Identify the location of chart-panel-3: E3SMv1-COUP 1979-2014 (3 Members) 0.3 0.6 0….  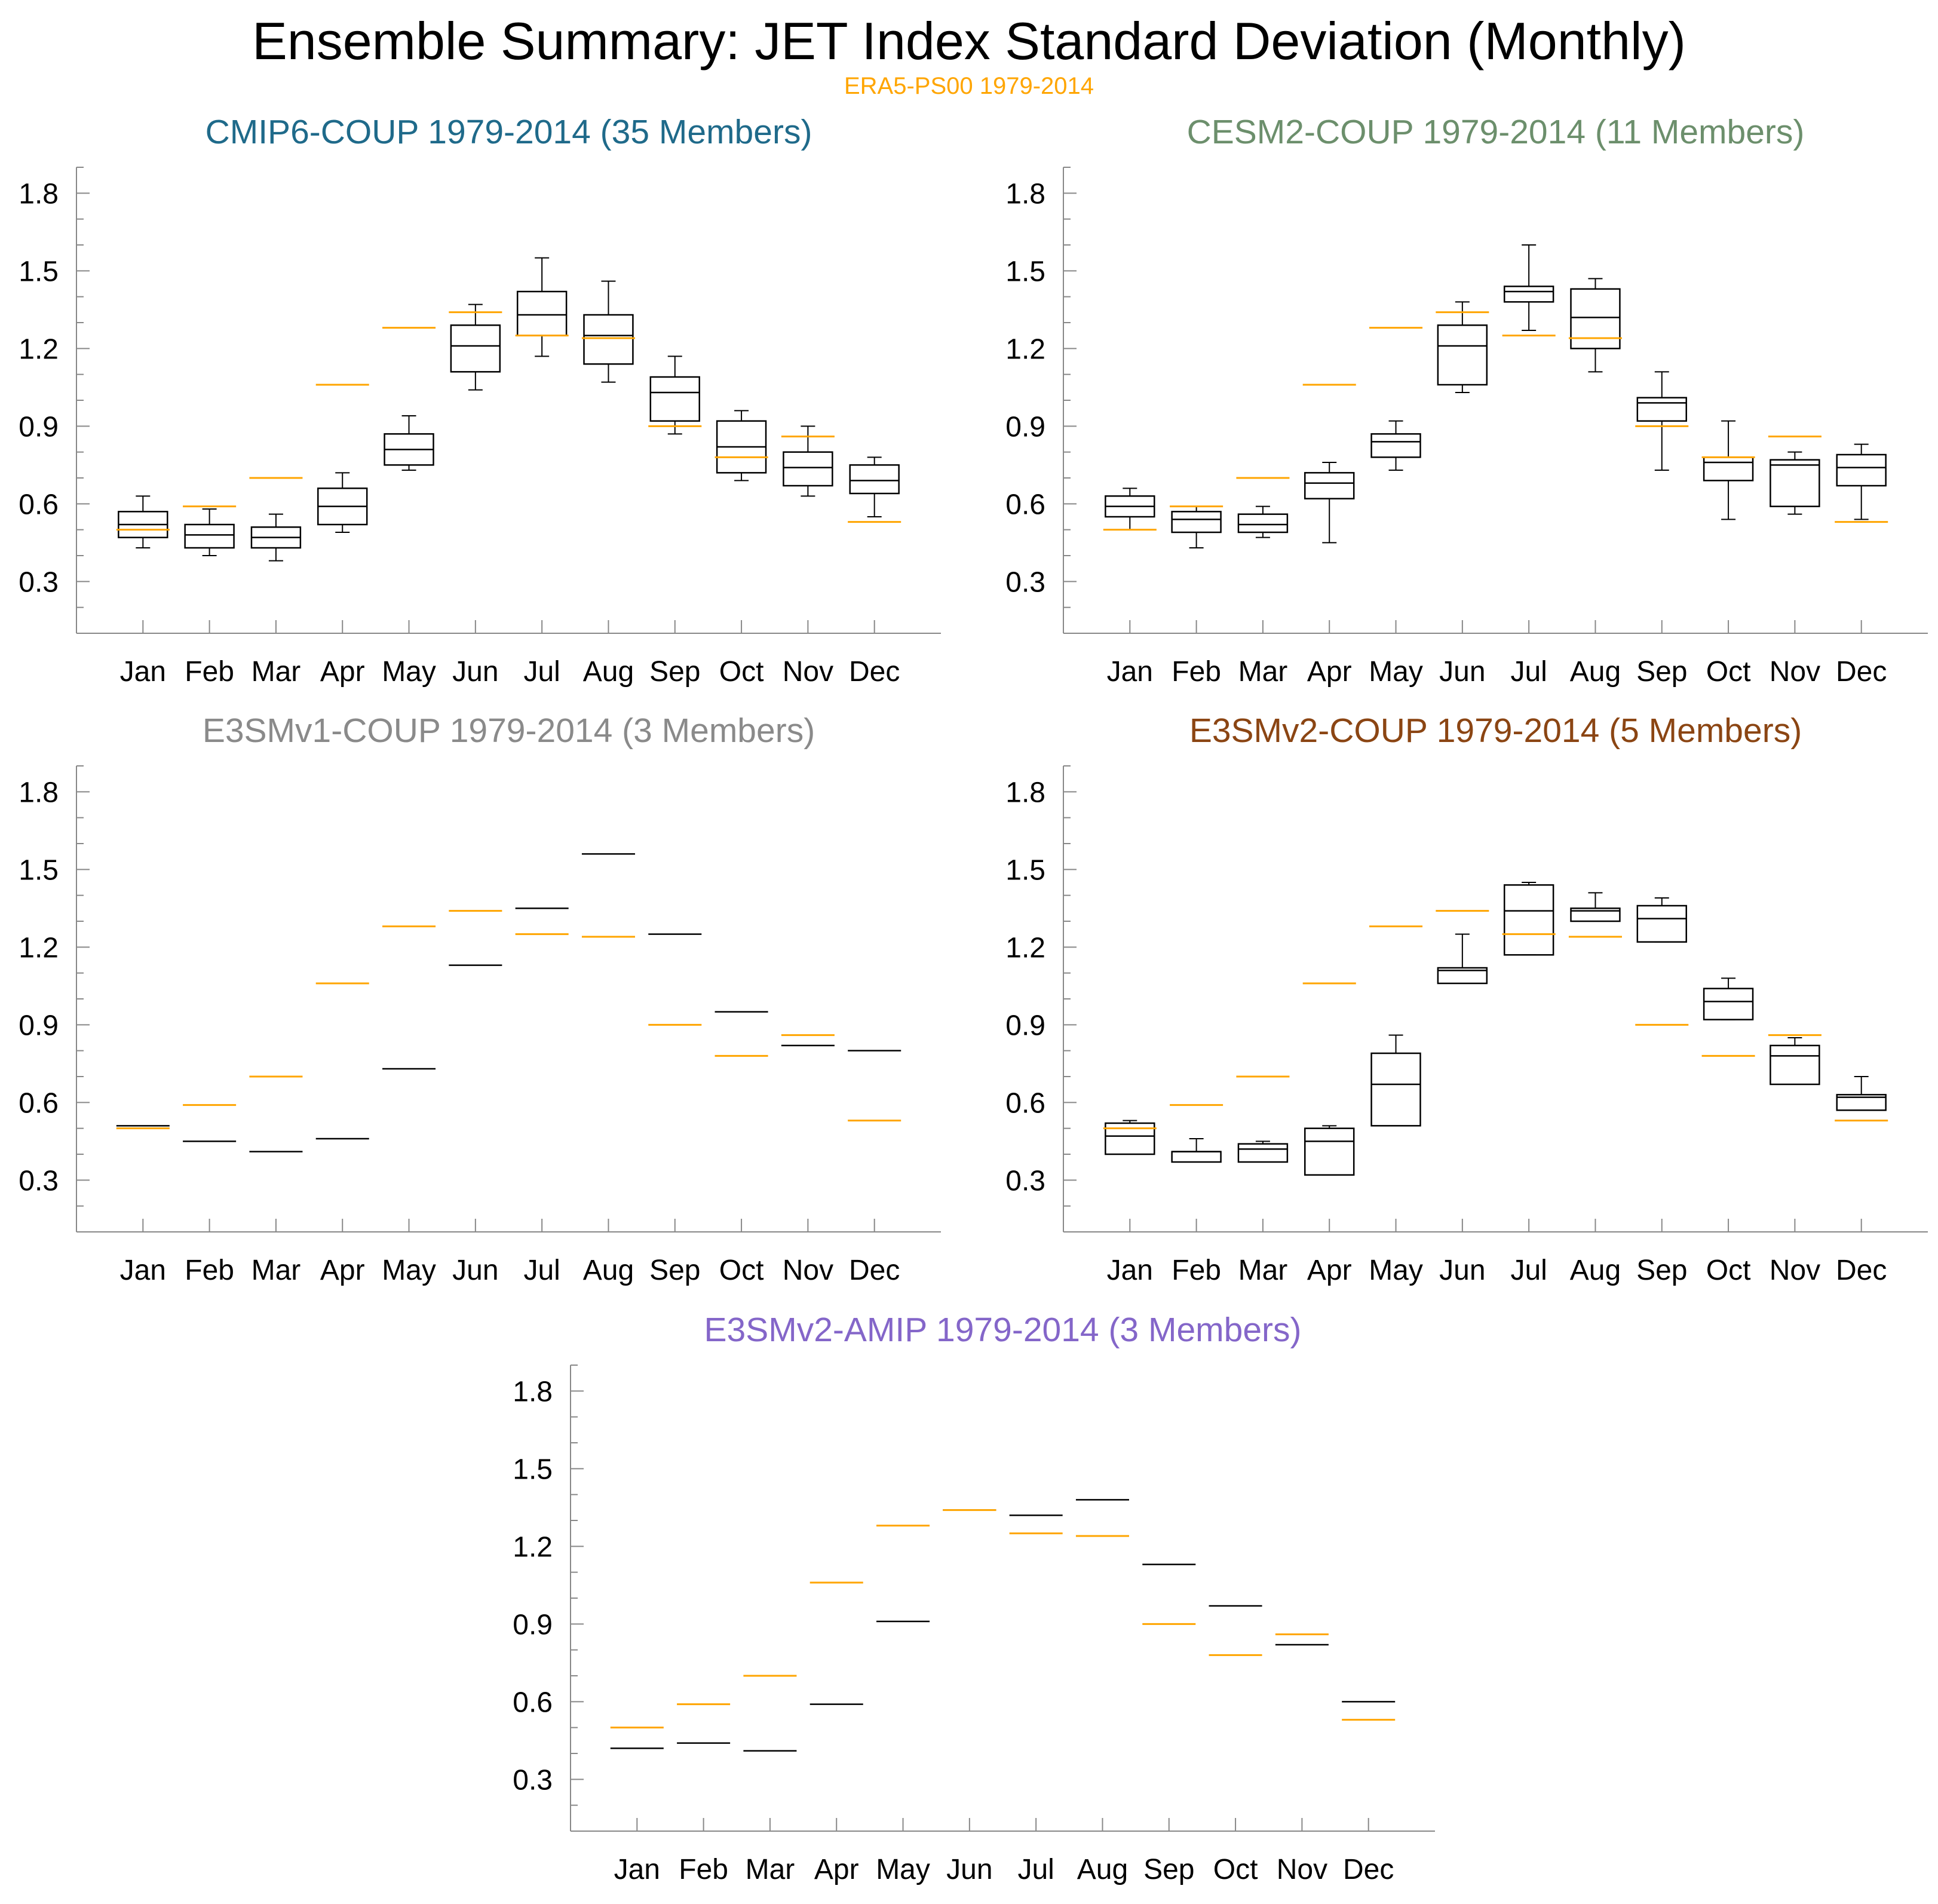
(480, 999).